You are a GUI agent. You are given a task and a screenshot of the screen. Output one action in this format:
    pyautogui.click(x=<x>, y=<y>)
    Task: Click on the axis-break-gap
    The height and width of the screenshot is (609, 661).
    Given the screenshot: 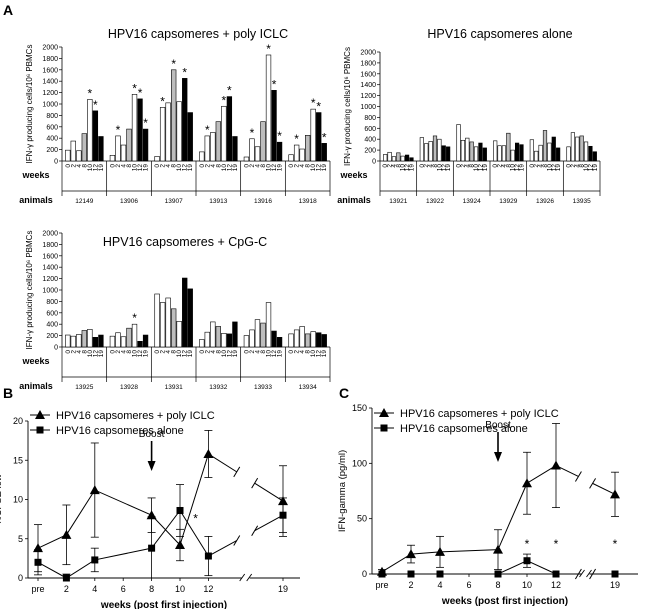 What is the action you would take?
    pyautogui.click(x=585, y=574)
    